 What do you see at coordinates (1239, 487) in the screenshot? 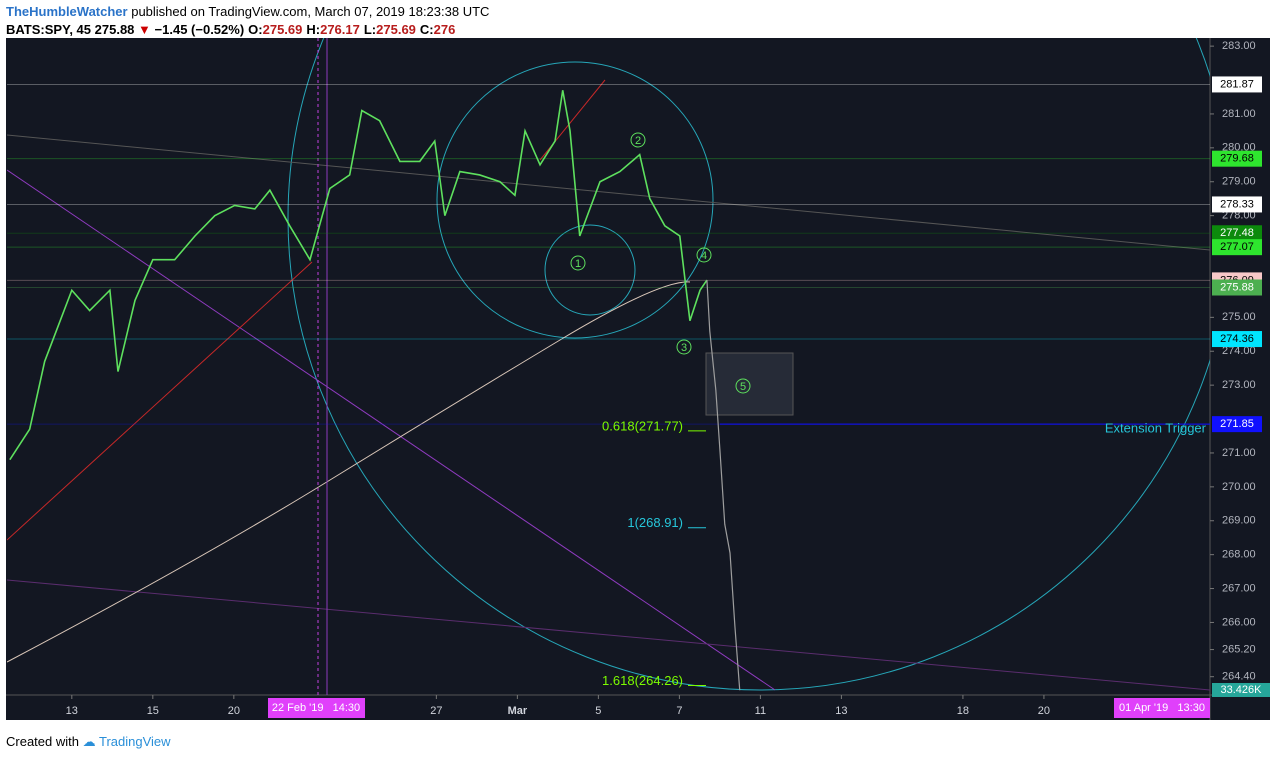
I see `y-tick-label: 270.00` at bounding box center [1239, 487].